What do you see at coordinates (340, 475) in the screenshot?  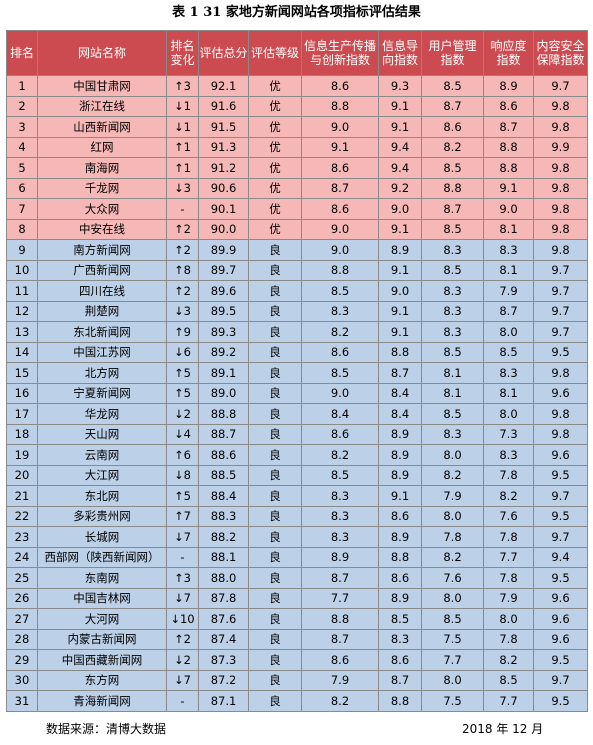 I see `info-index-cell: 8.5` at bounding box center [340, 475].